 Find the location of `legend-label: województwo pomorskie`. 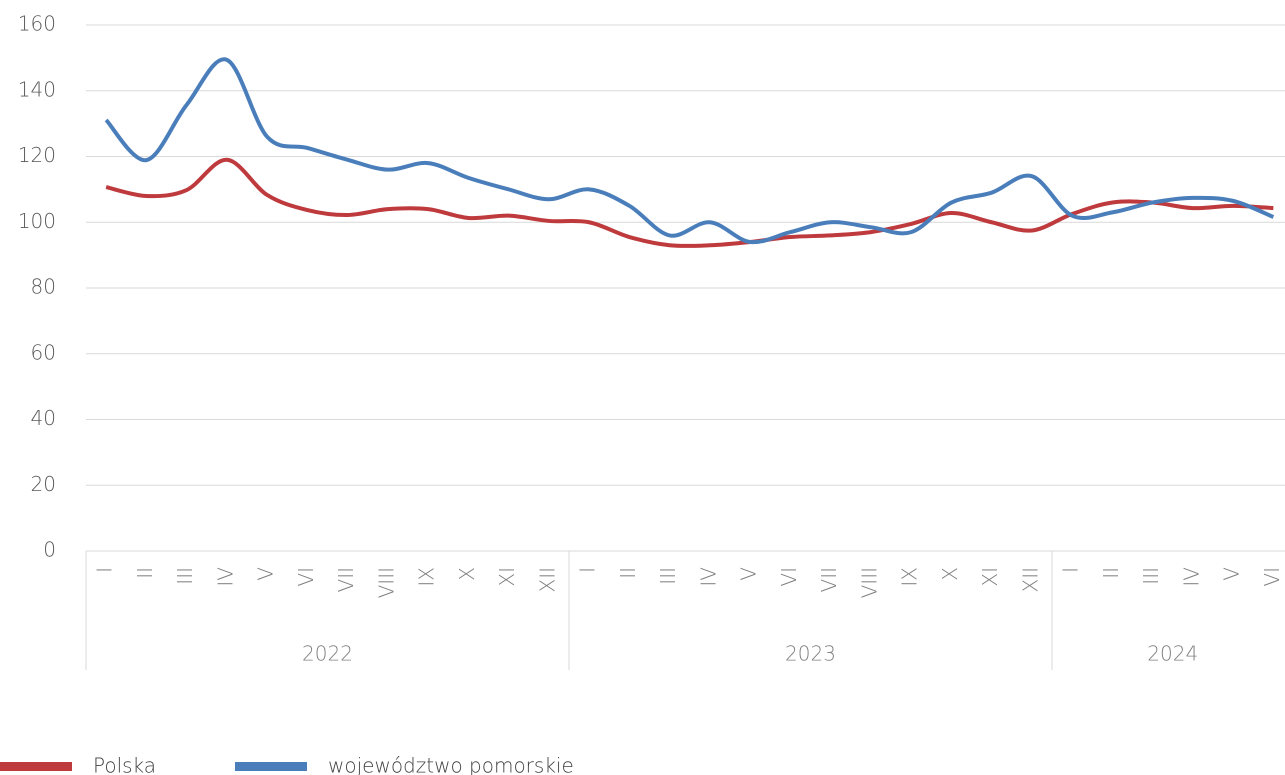

legend-label: województwo pomorskie is located at coordinates (451, 764).